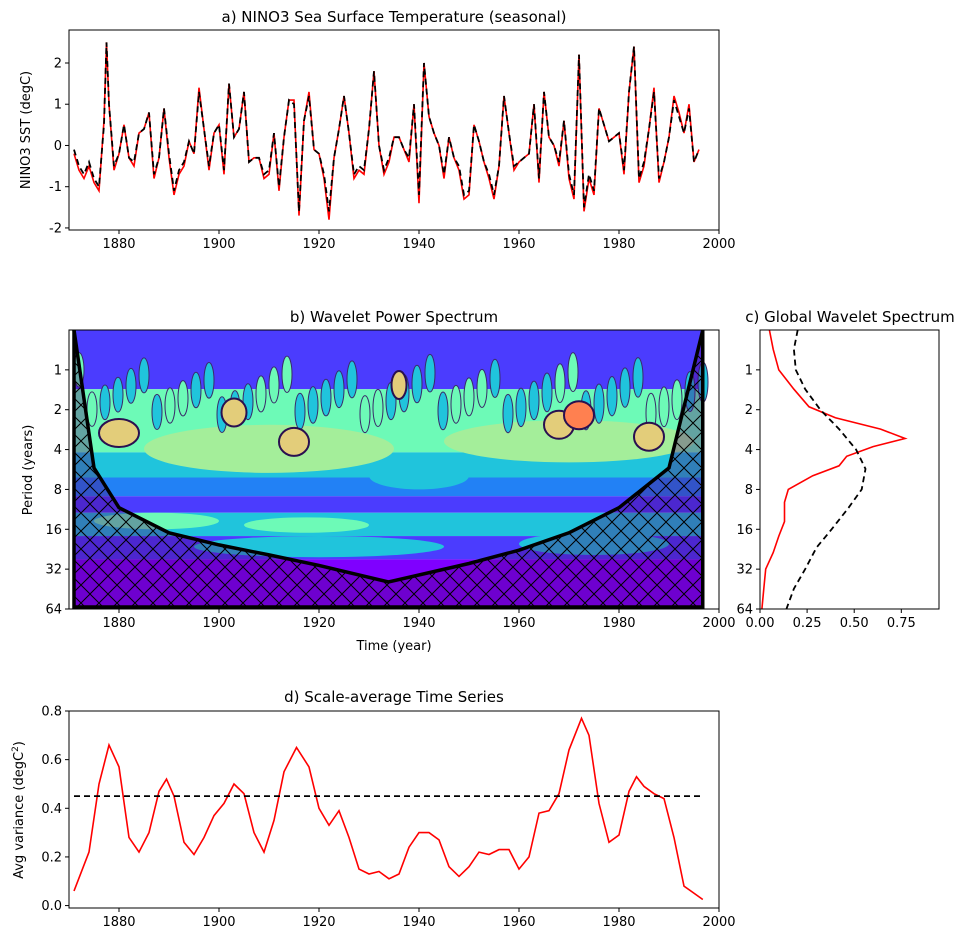 This screenshot has height=944, width=975. Describe the element at coordinates (901, 623) in the screenshot. I see `x-tick-label: 0.75` at that location.